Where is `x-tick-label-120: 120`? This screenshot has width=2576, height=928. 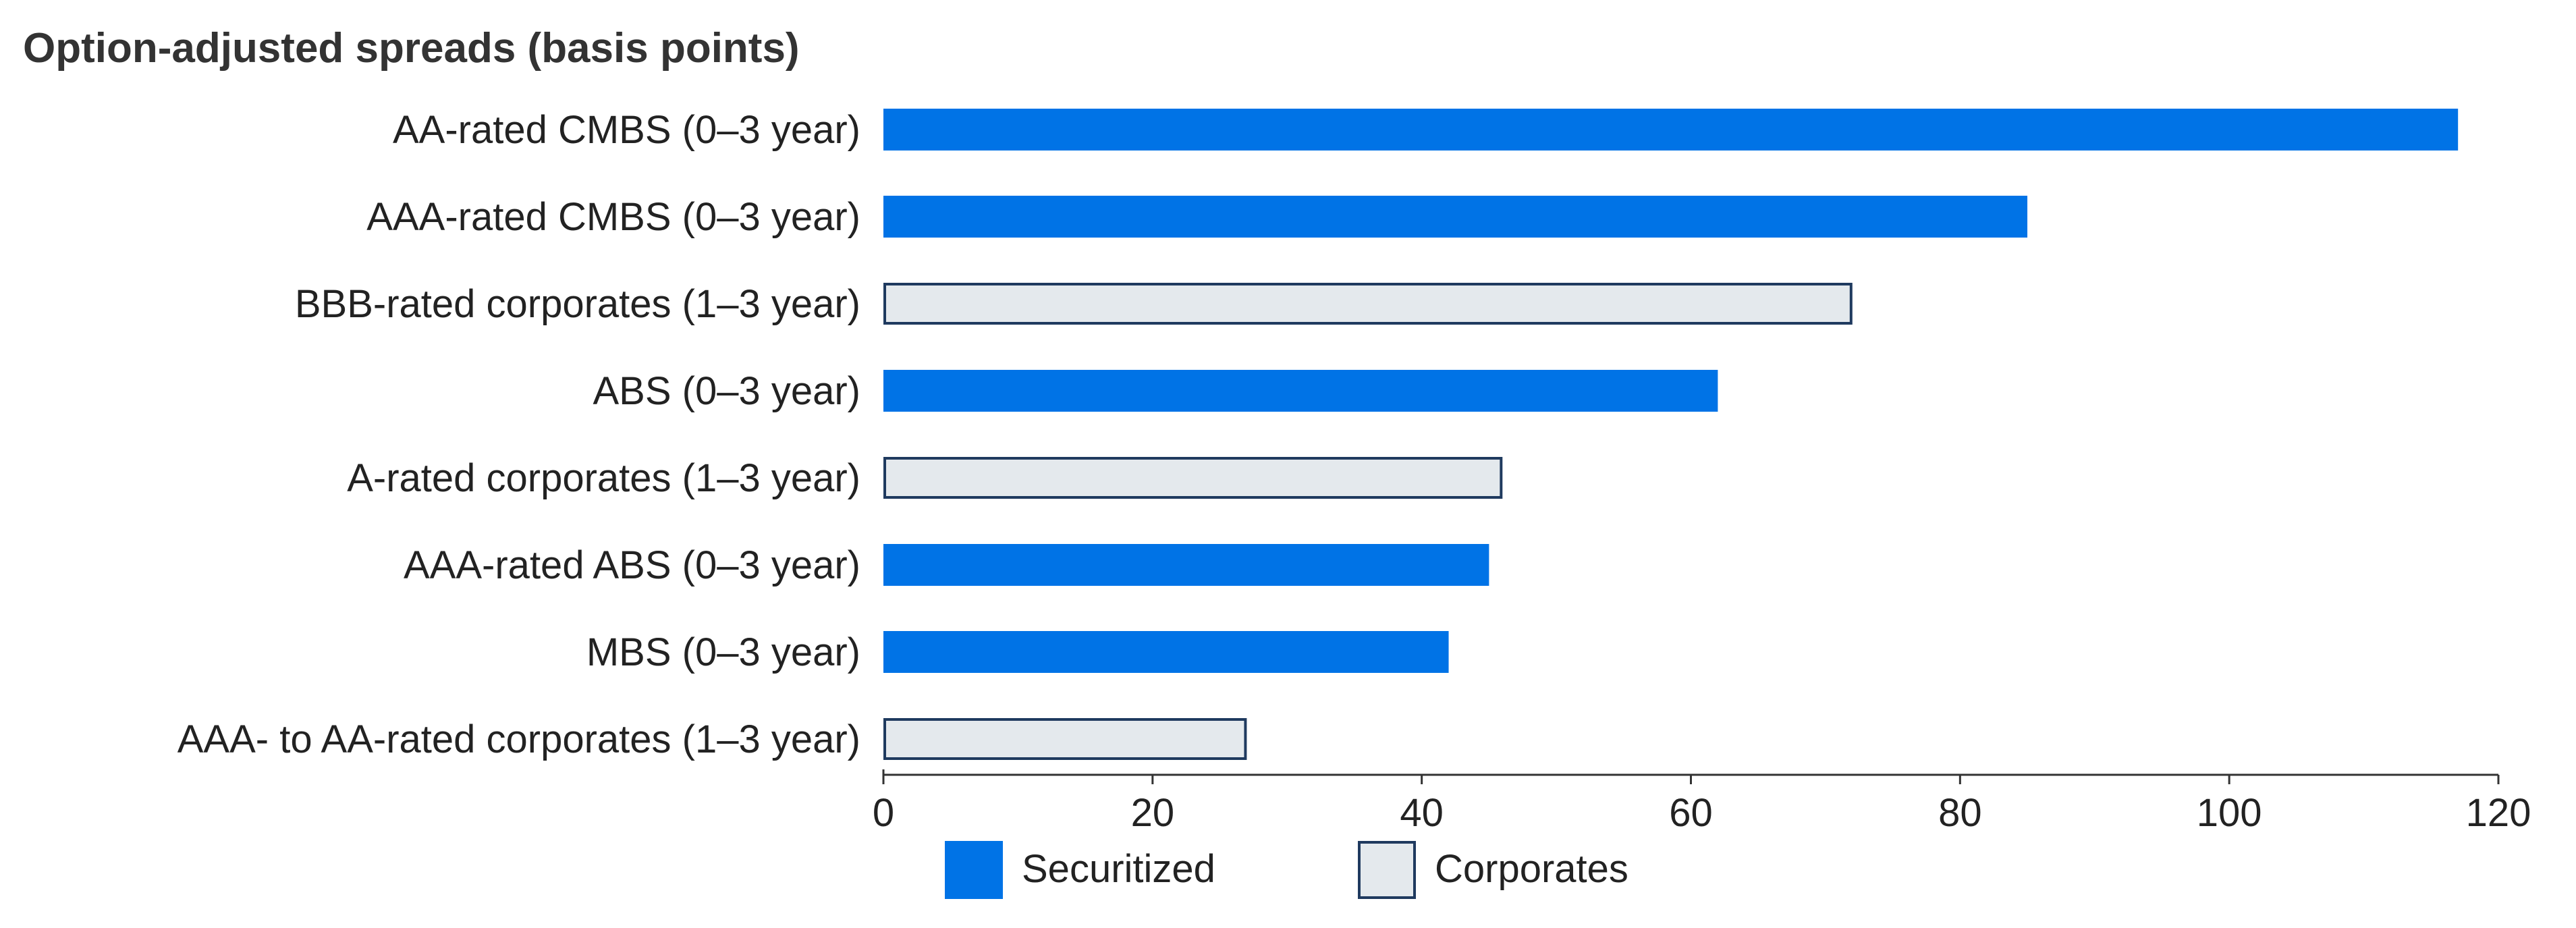
x-tick-label-120: 120 is located at coordinates (2498, 813).